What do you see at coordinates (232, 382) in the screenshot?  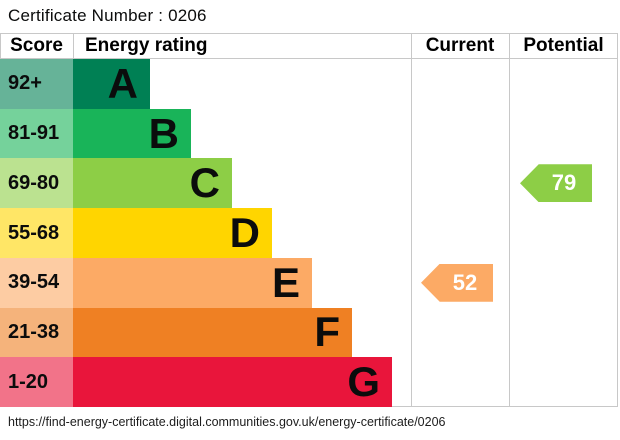 I see `band-bar-g: G` at bounding box center [232, 382].